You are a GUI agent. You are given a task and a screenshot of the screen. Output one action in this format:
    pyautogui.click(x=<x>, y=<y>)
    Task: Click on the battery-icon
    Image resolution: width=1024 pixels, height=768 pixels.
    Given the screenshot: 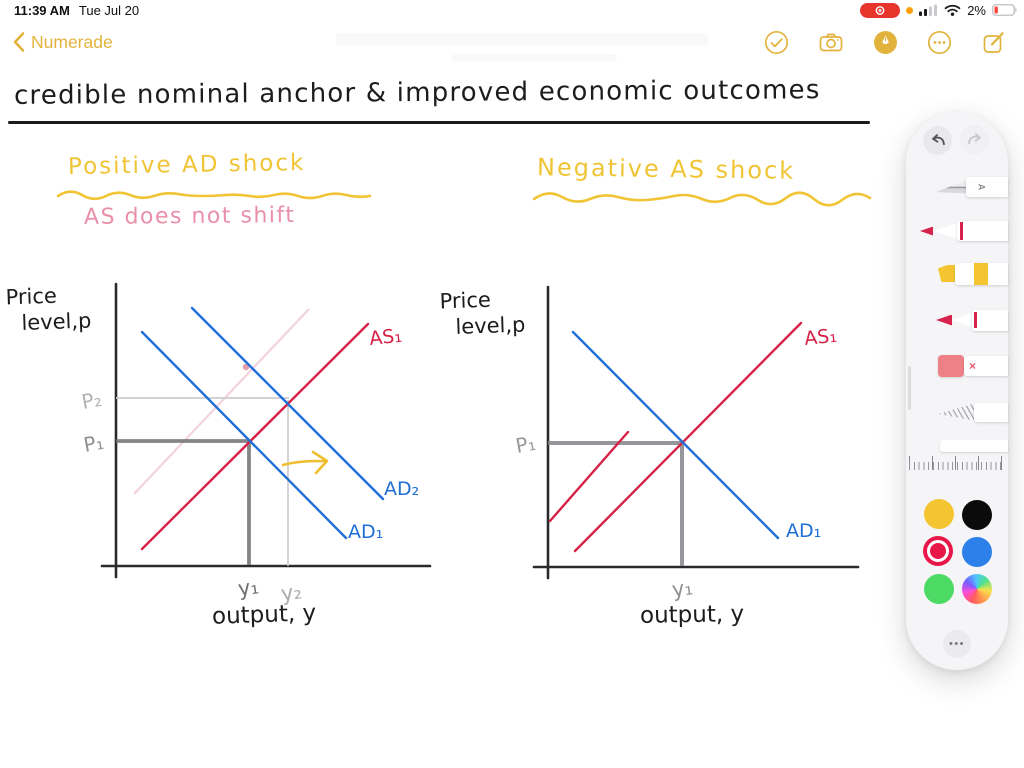 What is the action you would take?
    pyautogui.click(x=1004, y=10)
    